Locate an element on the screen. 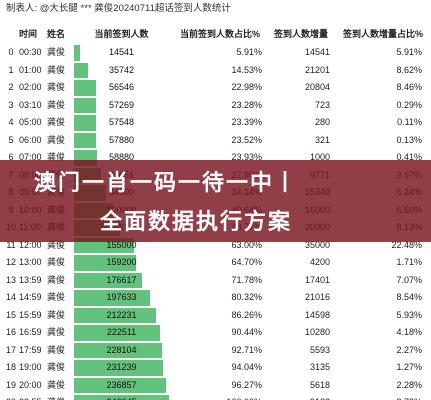 The image size is (431, 400). row-index: 0 is located at coordinates (11, 52).